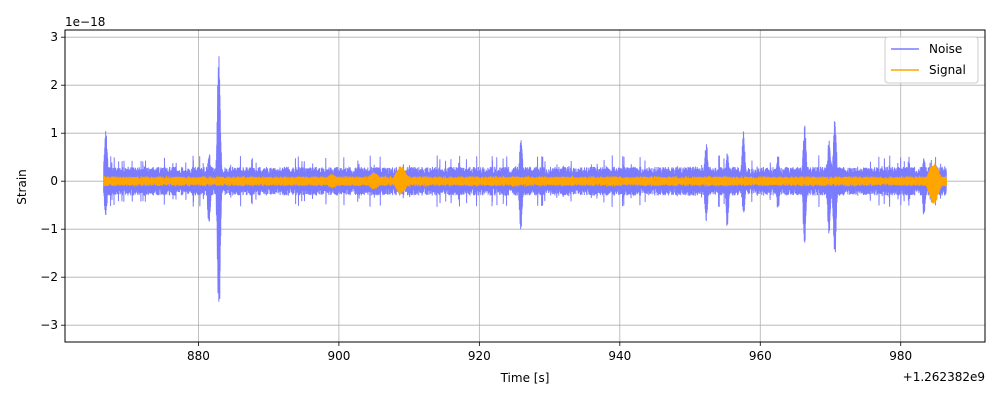 The width and height of the screenshot is (1000, 400). I want to click on legend-entry-label: Noise, so click(945, 49).